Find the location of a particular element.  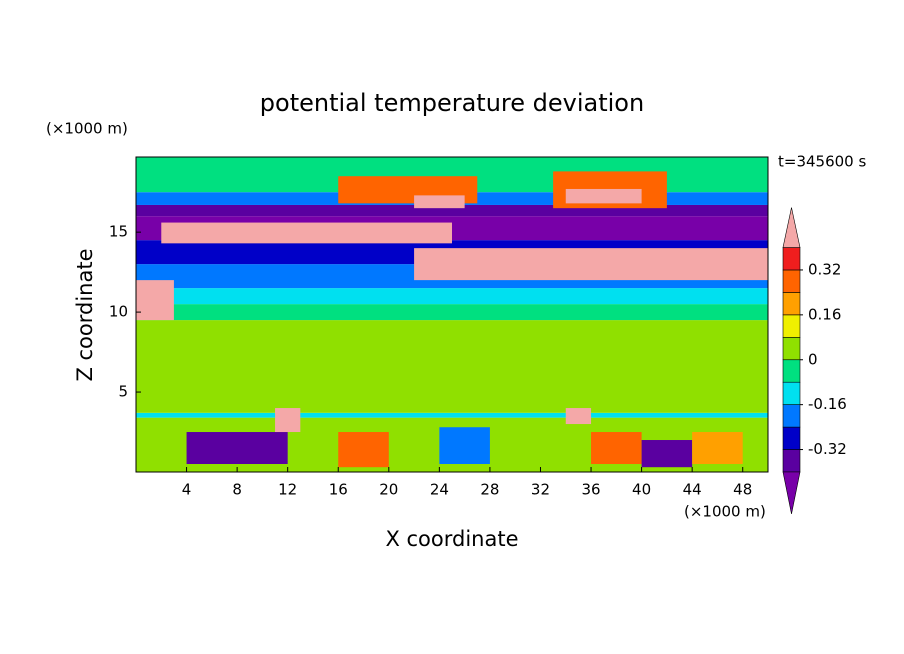

colorbar-tick-label: -0.32 is located at coordinates (827, 449).